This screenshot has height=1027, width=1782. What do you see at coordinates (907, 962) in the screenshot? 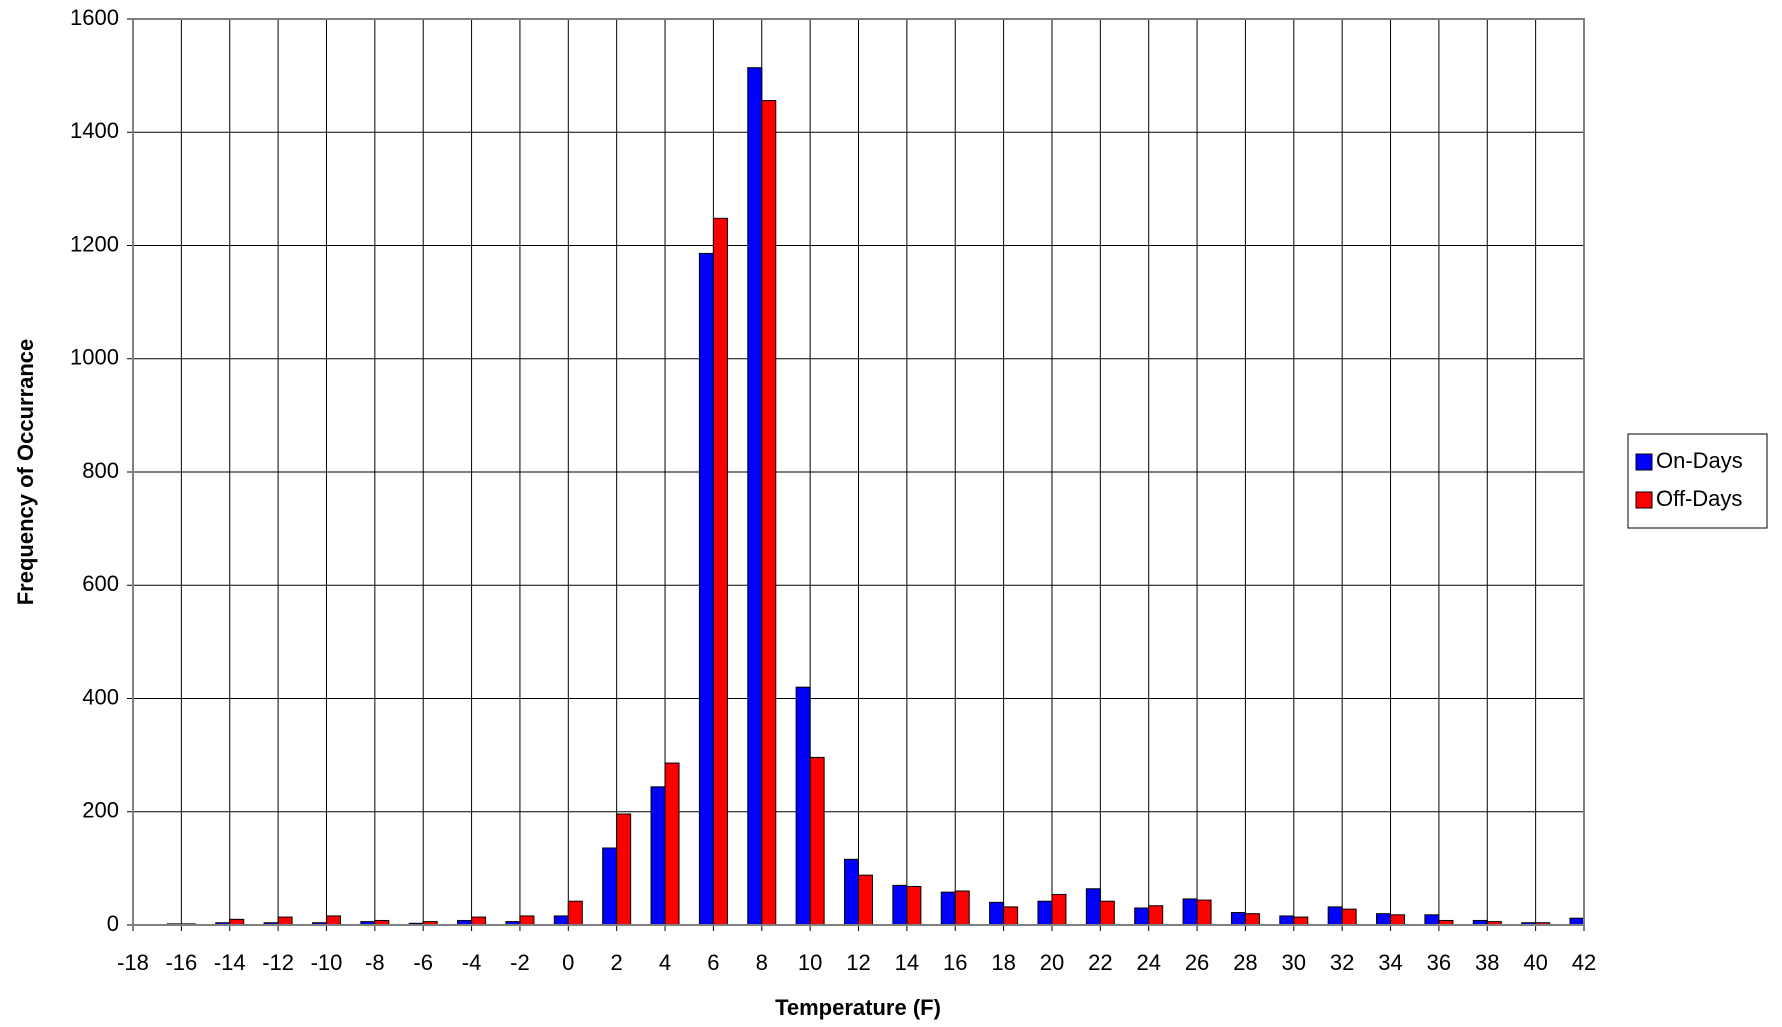
I see `x-tick-label: 14` at bounding box center [907, 962].